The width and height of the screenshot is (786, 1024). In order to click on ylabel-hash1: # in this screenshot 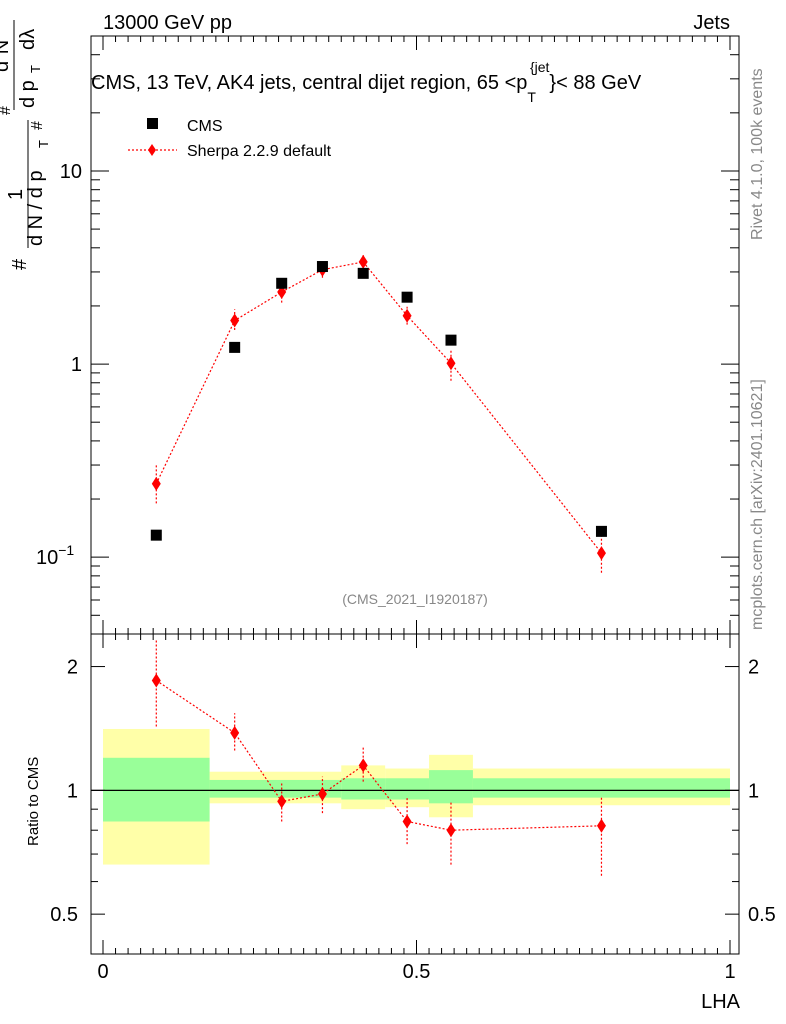, I will do `click(20, 264)`.